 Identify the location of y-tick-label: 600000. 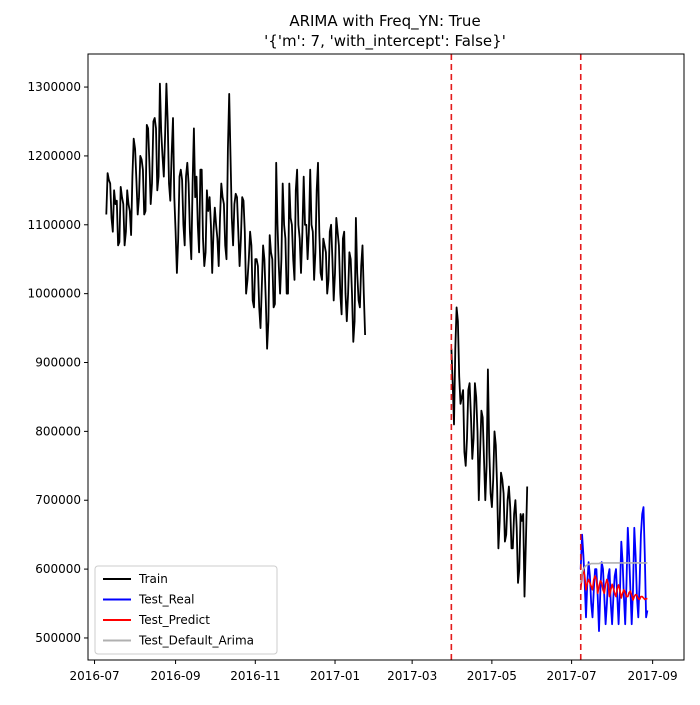
(58, 569).